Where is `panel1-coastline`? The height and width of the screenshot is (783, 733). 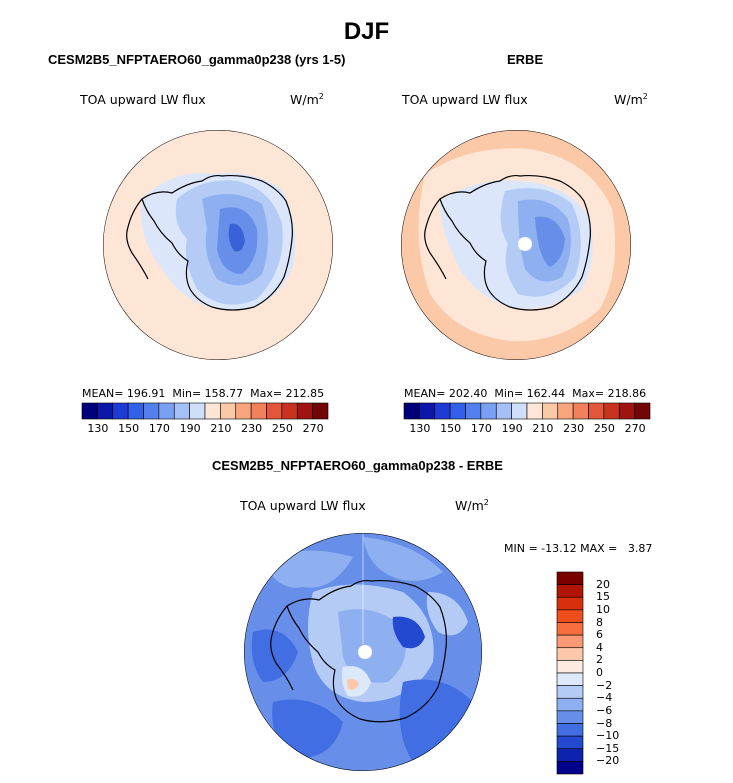
panel1-coastline is located at coordinates (217, 242).